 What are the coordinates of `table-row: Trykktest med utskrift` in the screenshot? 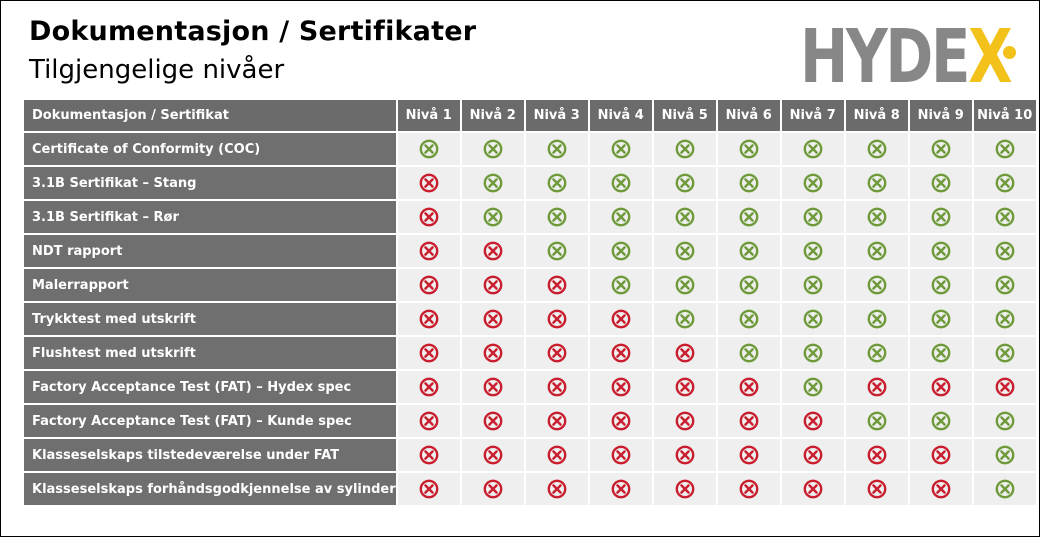 It's located at (530, 319).